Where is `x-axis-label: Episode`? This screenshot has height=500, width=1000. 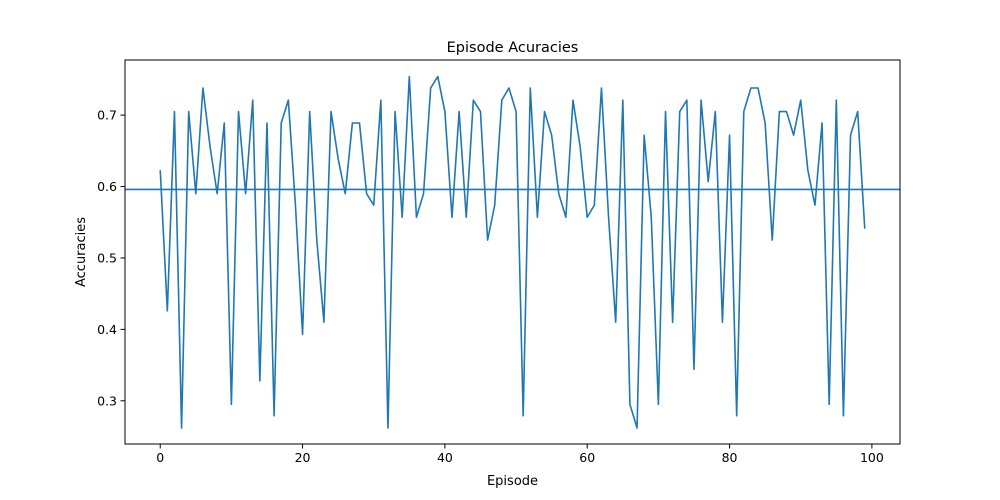
x-axis-label: Episode is located at coordinates (512, 481).